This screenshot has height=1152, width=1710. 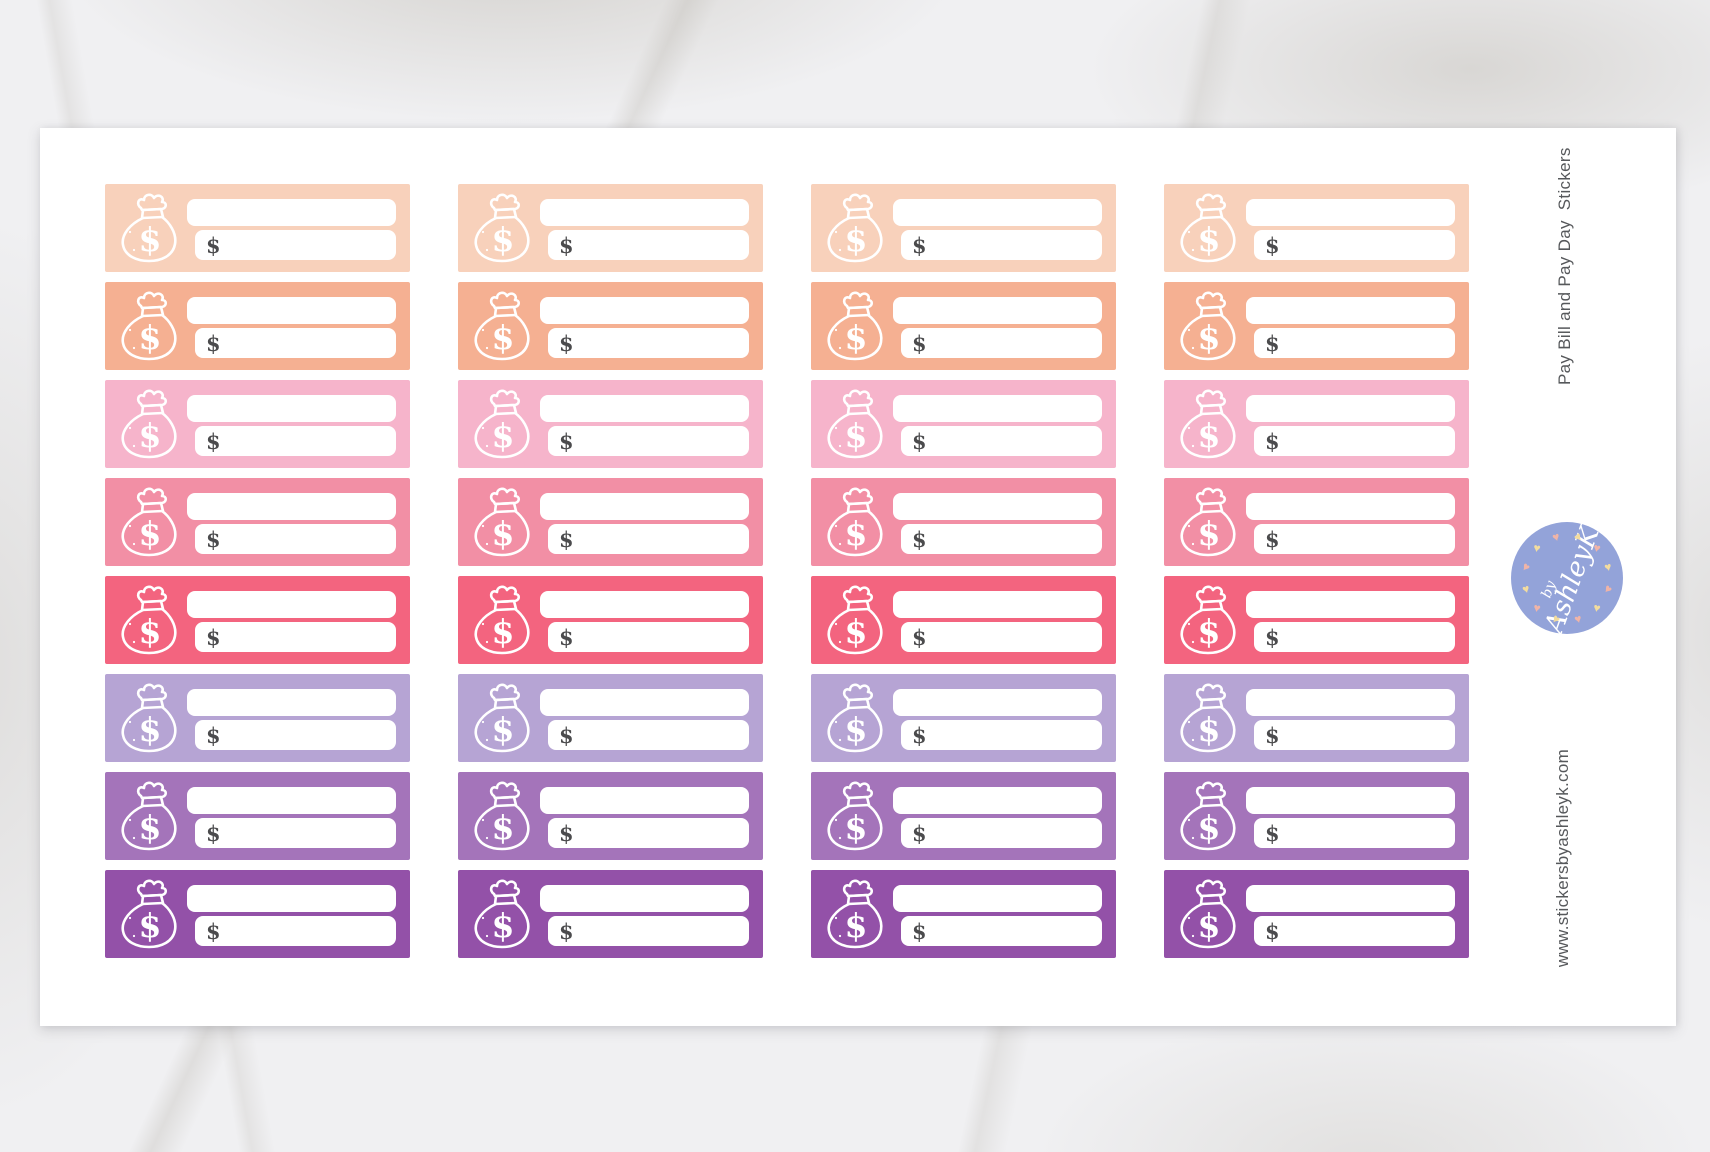 I want to click on sticker-peach: $ $, so click(x=257, y=326).